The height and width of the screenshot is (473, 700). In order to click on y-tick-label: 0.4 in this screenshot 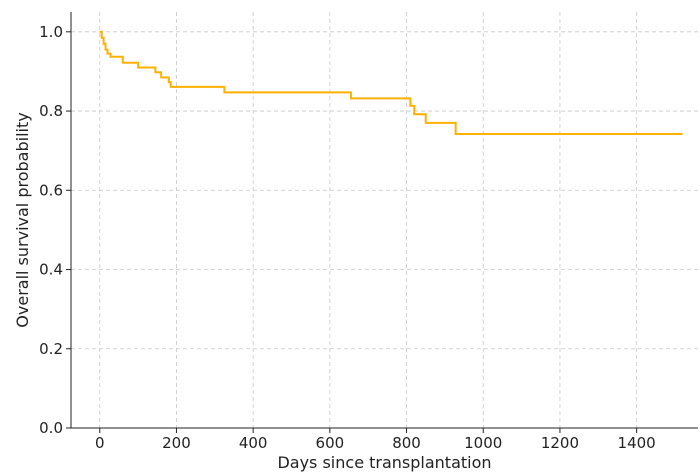, I will do `click(51, 270)`.